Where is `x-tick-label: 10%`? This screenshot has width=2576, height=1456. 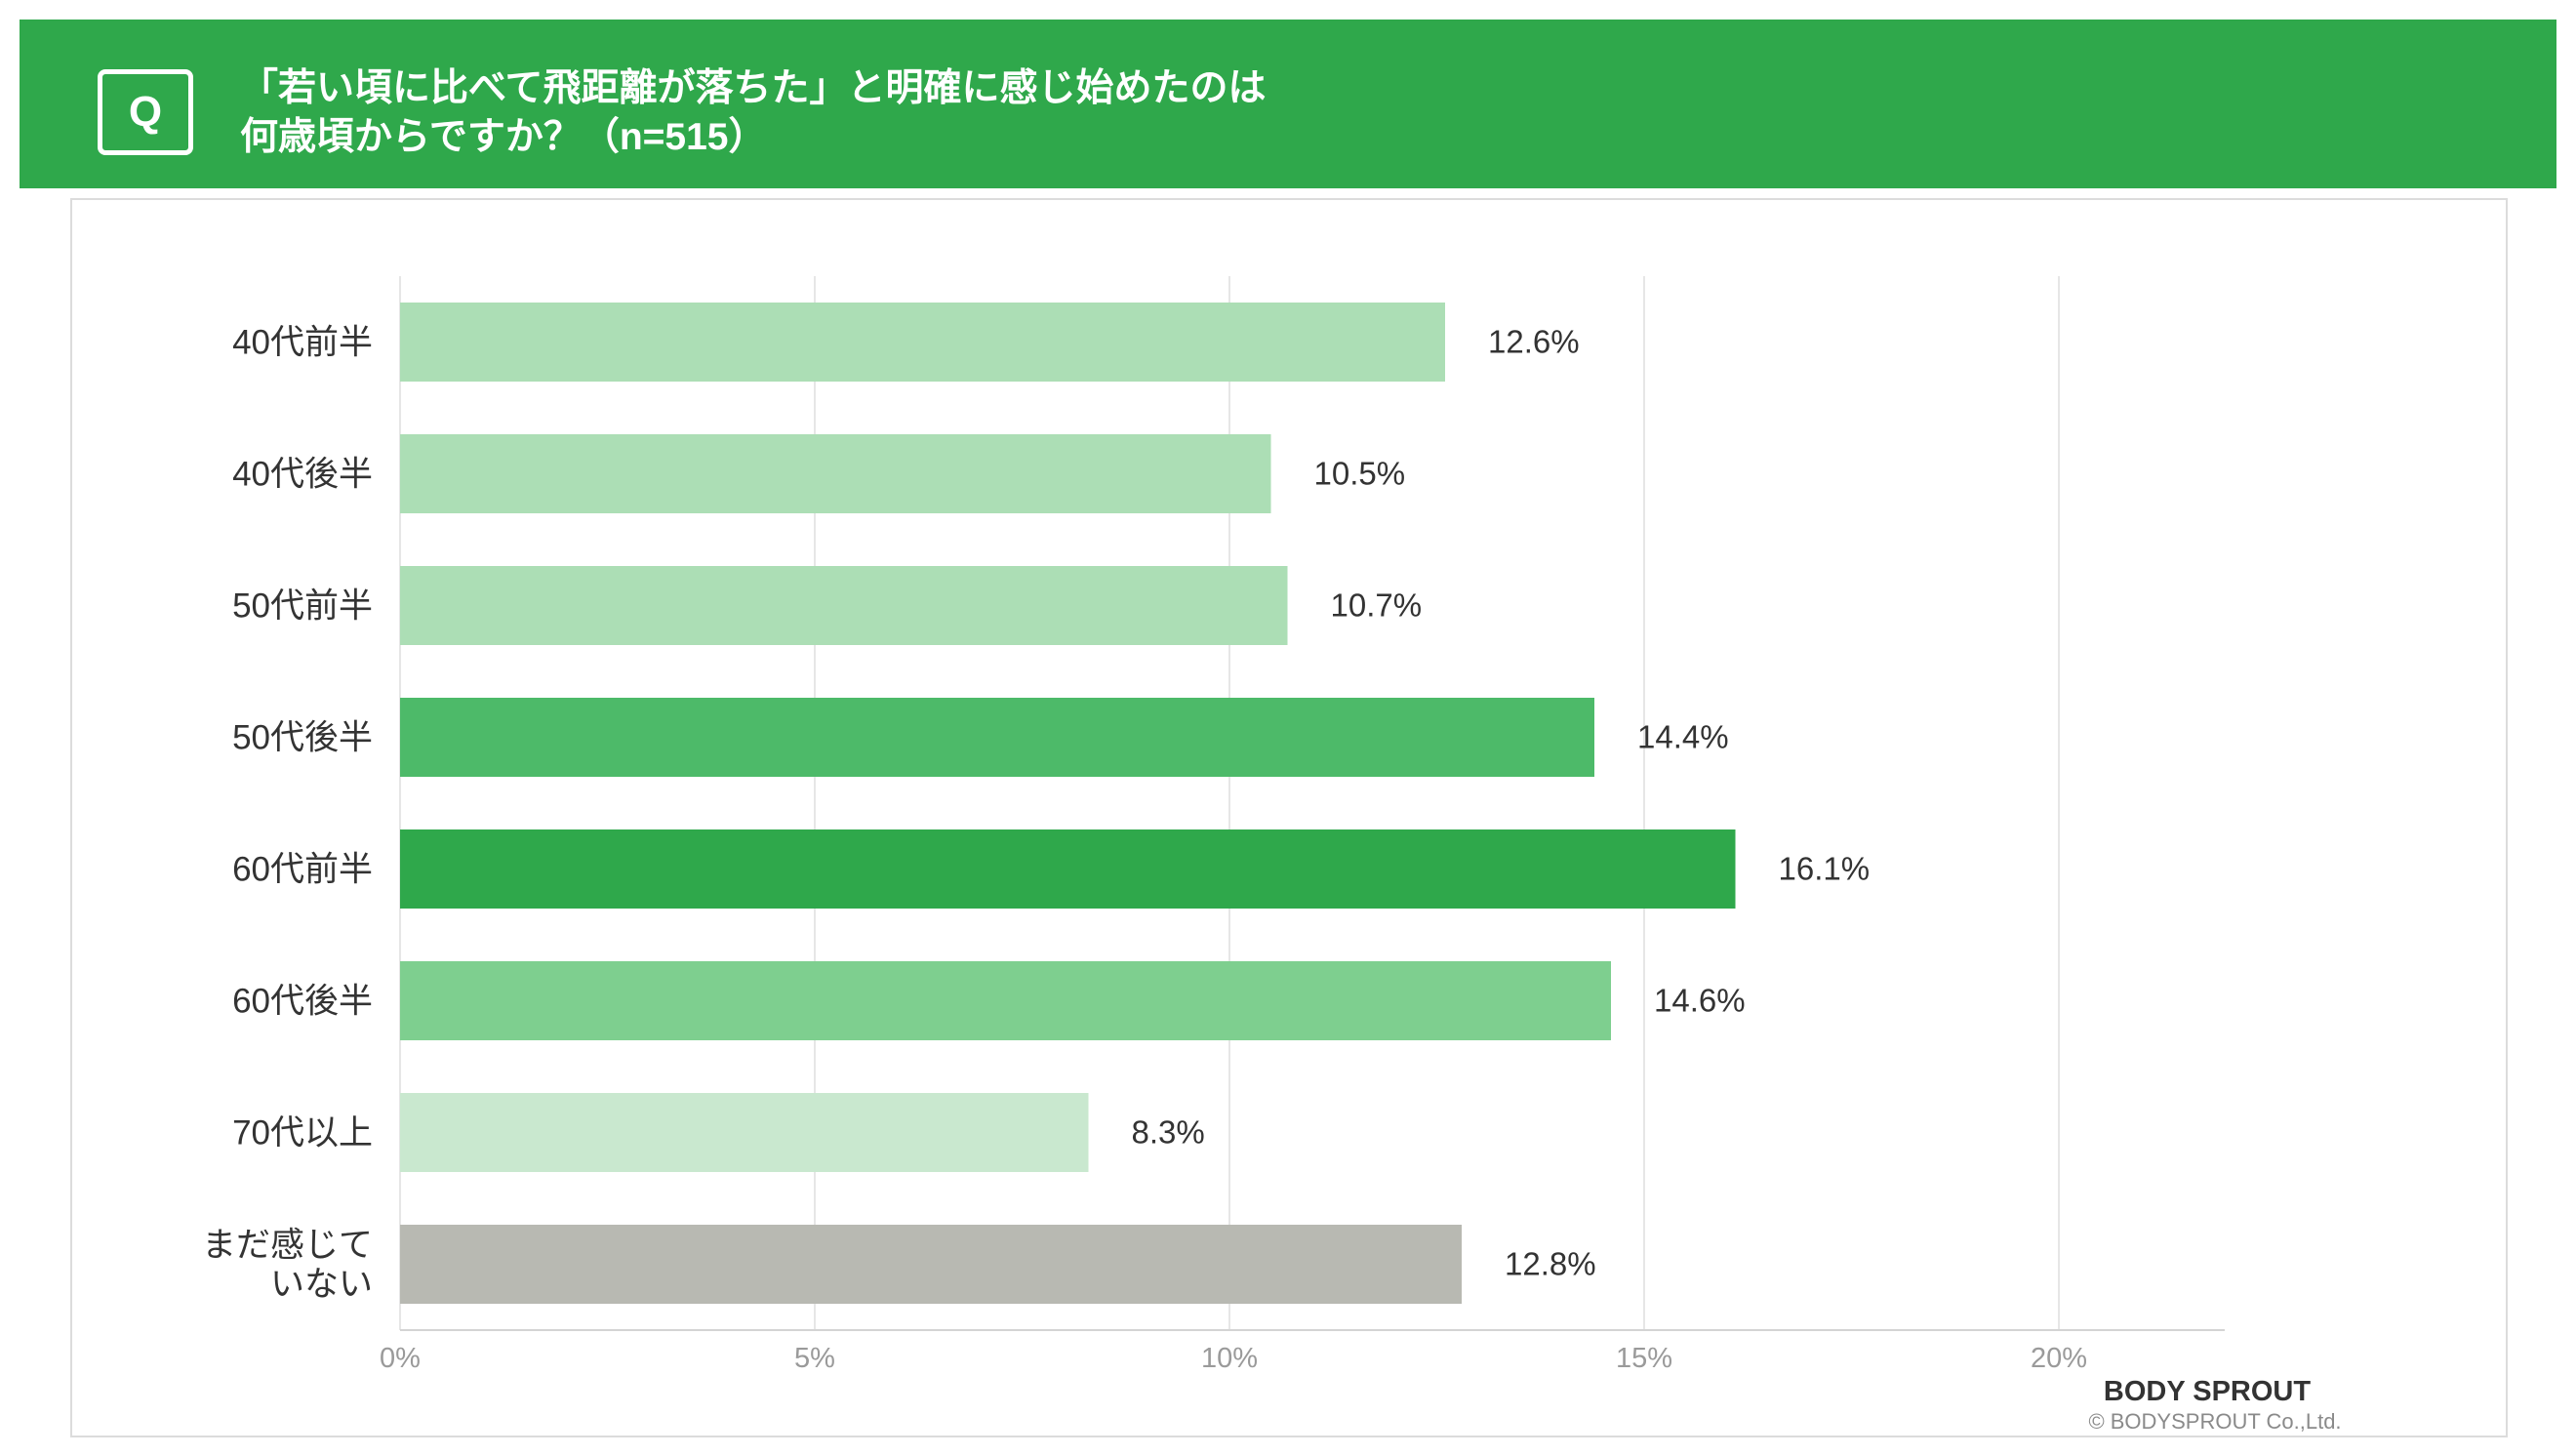
x-tick-label: 10% is located at coordinates (1229, 1358).